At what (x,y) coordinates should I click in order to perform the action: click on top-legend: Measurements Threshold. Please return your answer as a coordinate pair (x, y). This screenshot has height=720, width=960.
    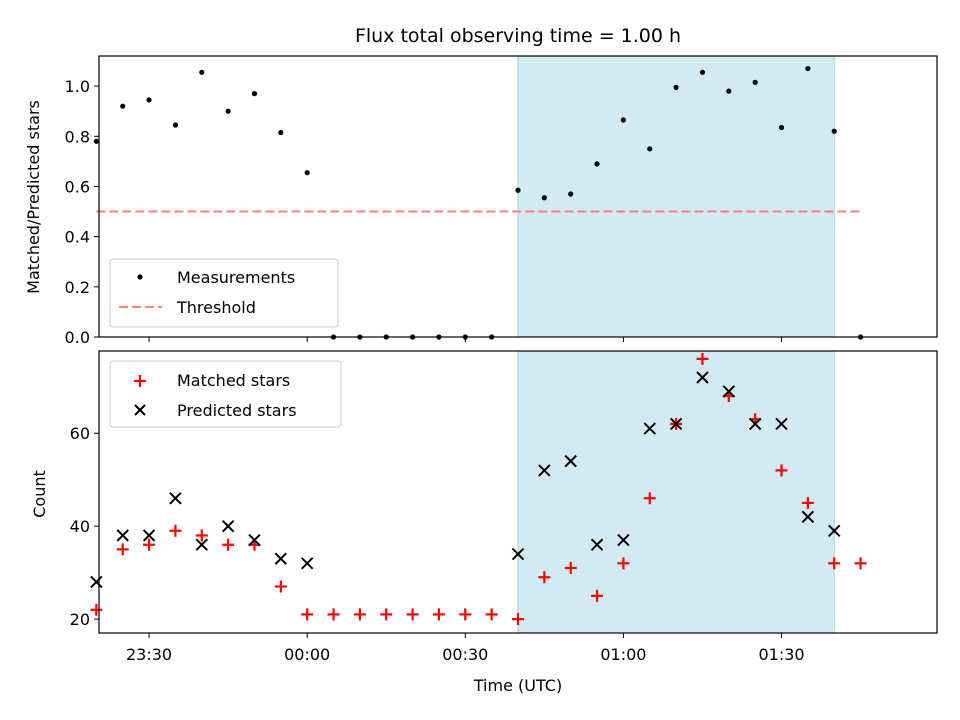
    Looking at the image, I should click on (224, 293).